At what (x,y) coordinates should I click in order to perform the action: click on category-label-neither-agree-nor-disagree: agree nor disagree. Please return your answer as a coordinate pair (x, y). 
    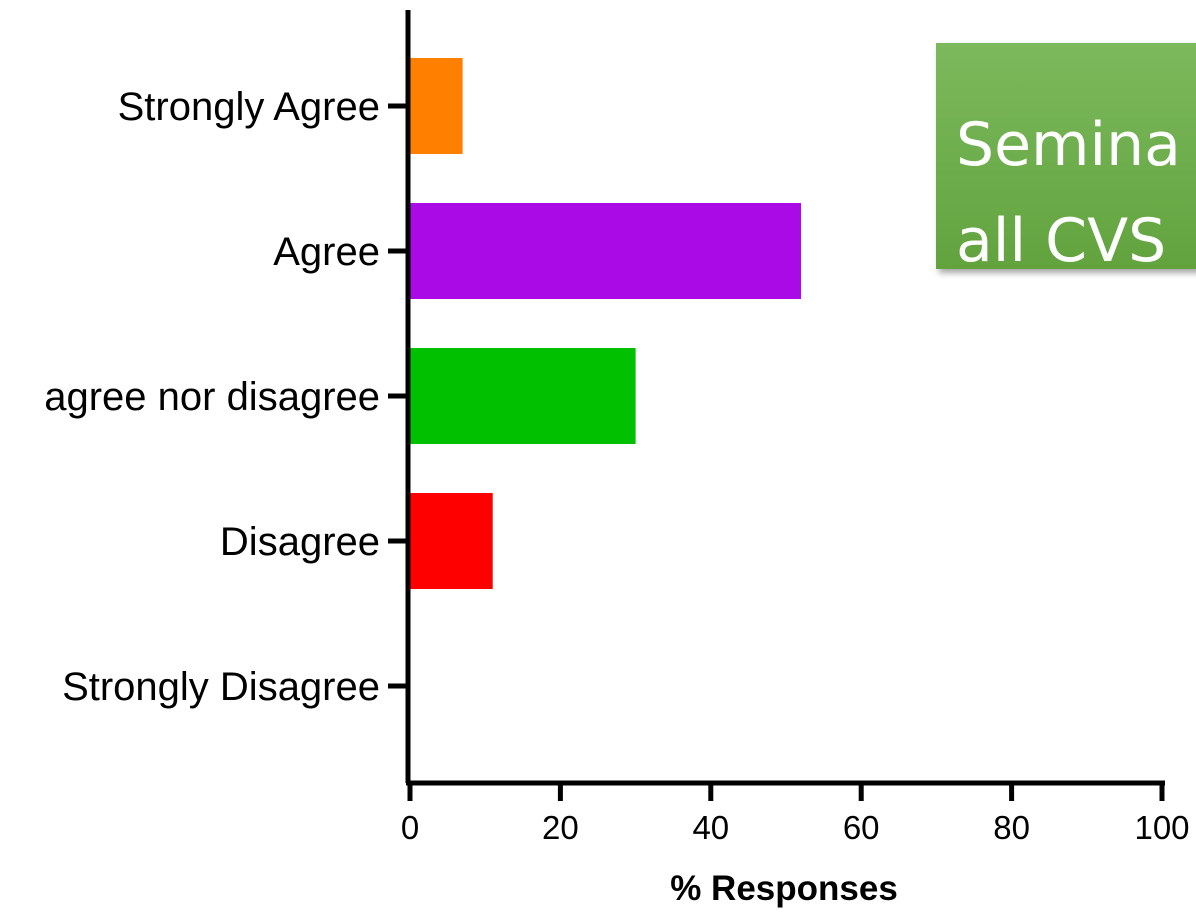
    Looking at the image, I should click on (212, 397).